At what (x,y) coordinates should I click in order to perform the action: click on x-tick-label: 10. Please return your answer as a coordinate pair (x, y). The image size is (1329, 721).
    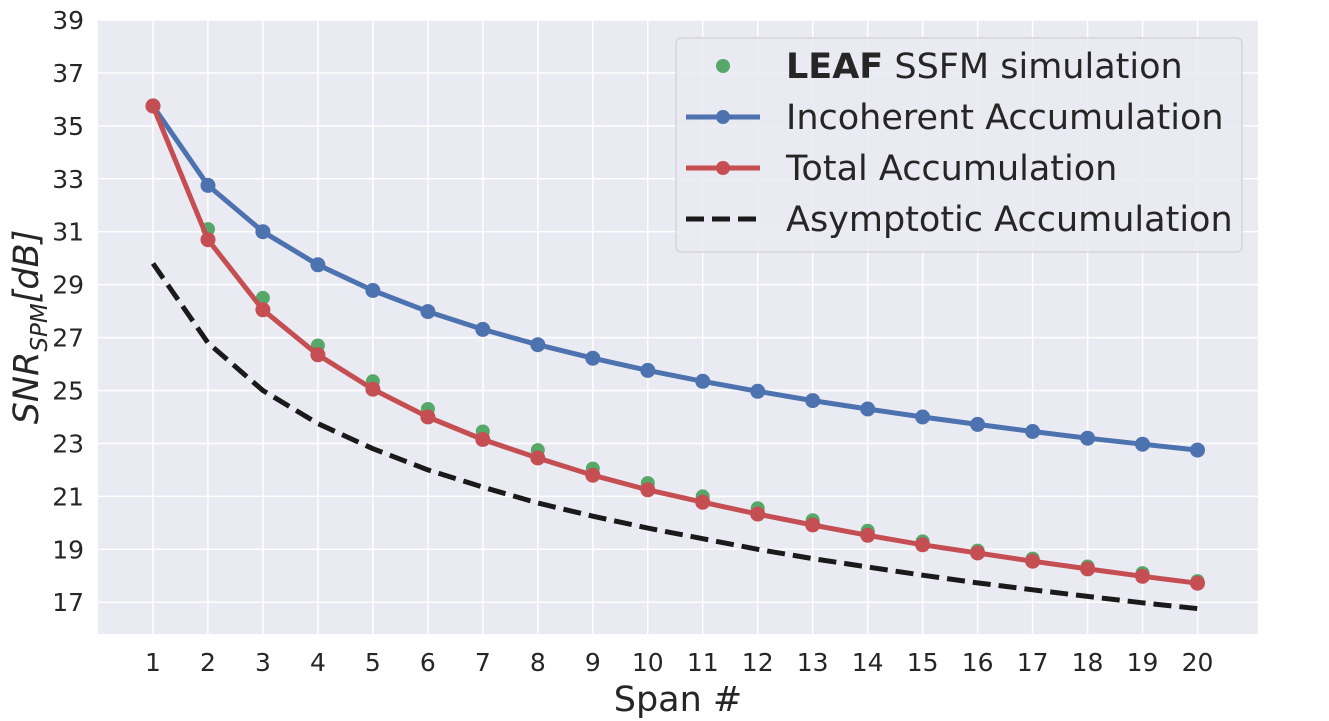
    Looking at the image, I should click on (648, 662).